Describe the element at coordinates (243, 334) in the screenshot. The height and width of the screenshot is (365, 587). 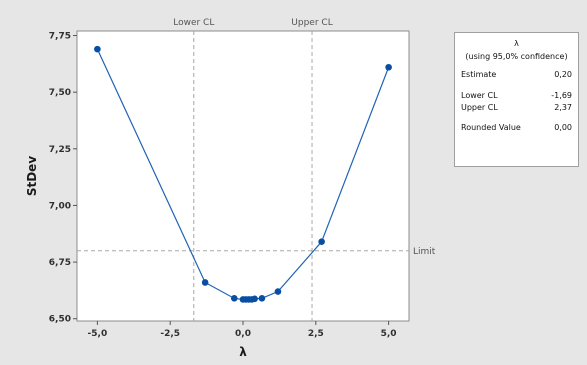
I see `x-tick-label: 0,0` at that location.